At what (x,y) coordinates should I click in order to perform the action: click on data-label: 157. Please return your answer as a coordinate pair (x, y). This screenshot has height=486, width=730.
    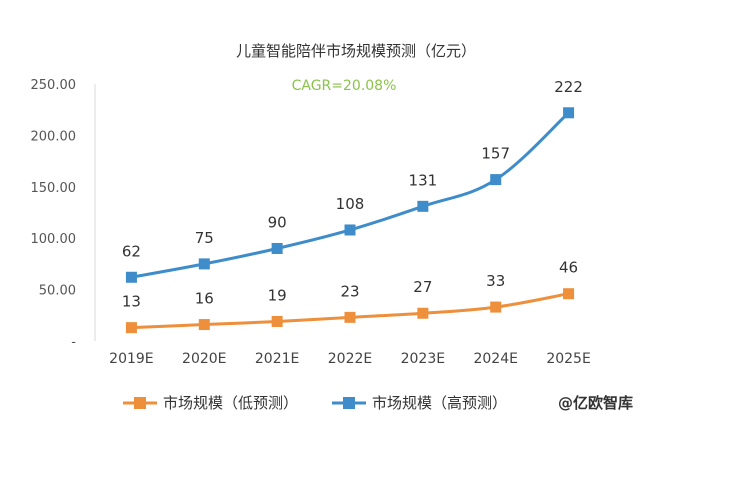
    Looking at the image, I should click on (495, 154).